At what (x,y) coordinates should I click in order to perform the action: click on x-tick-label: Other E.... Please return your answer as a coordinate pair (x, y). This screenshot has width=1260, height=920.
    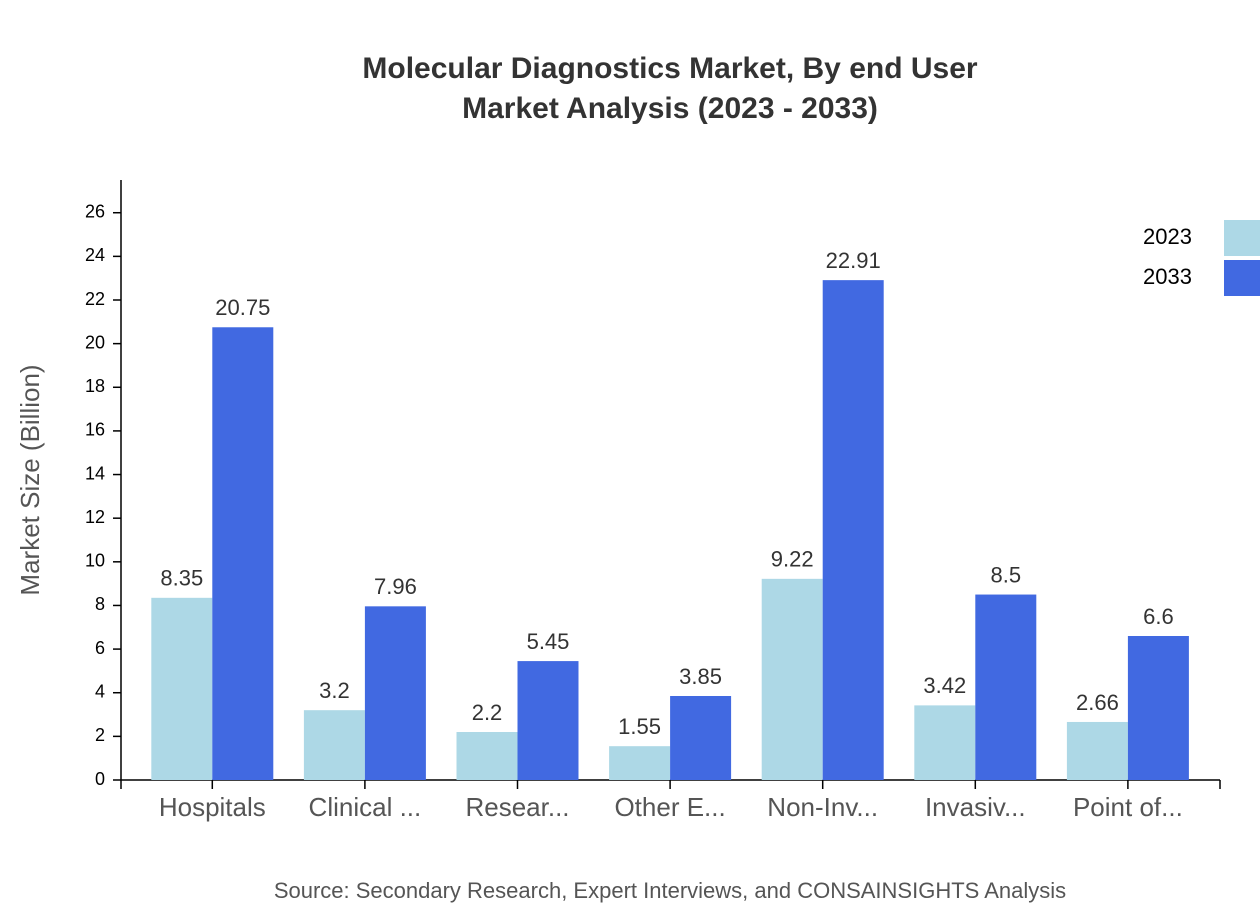
    Looking at the image, I should click on (669, 807).